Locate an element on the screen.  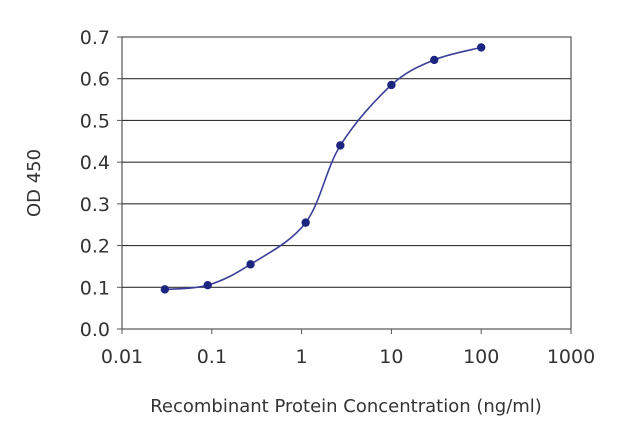
y-tick-label: 0.4 is located at coordinates (95, 163).